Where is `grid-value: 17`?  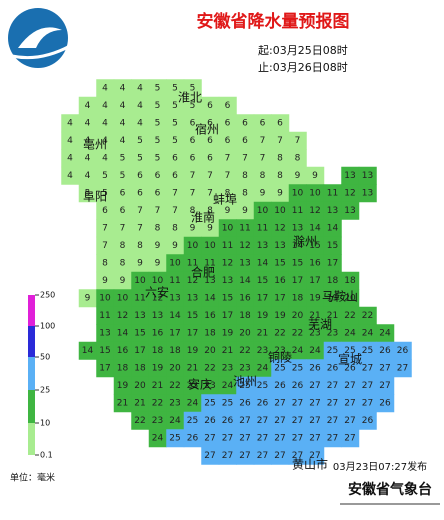 grid-value: 17 is located at coordinates (314, 281).